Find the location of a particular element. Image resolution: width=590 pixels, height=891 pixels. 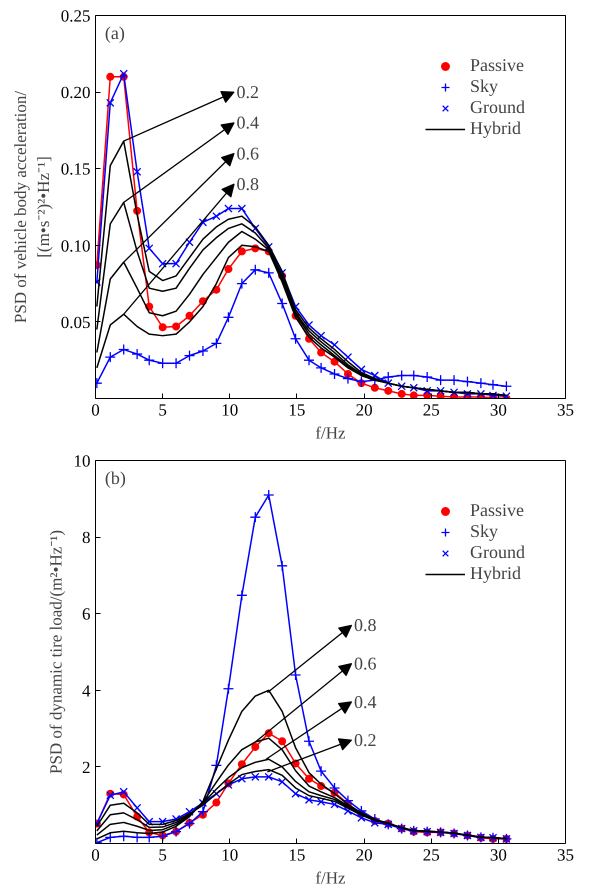

y-tick-label: 0.20 is located at coordinates (75, 92).